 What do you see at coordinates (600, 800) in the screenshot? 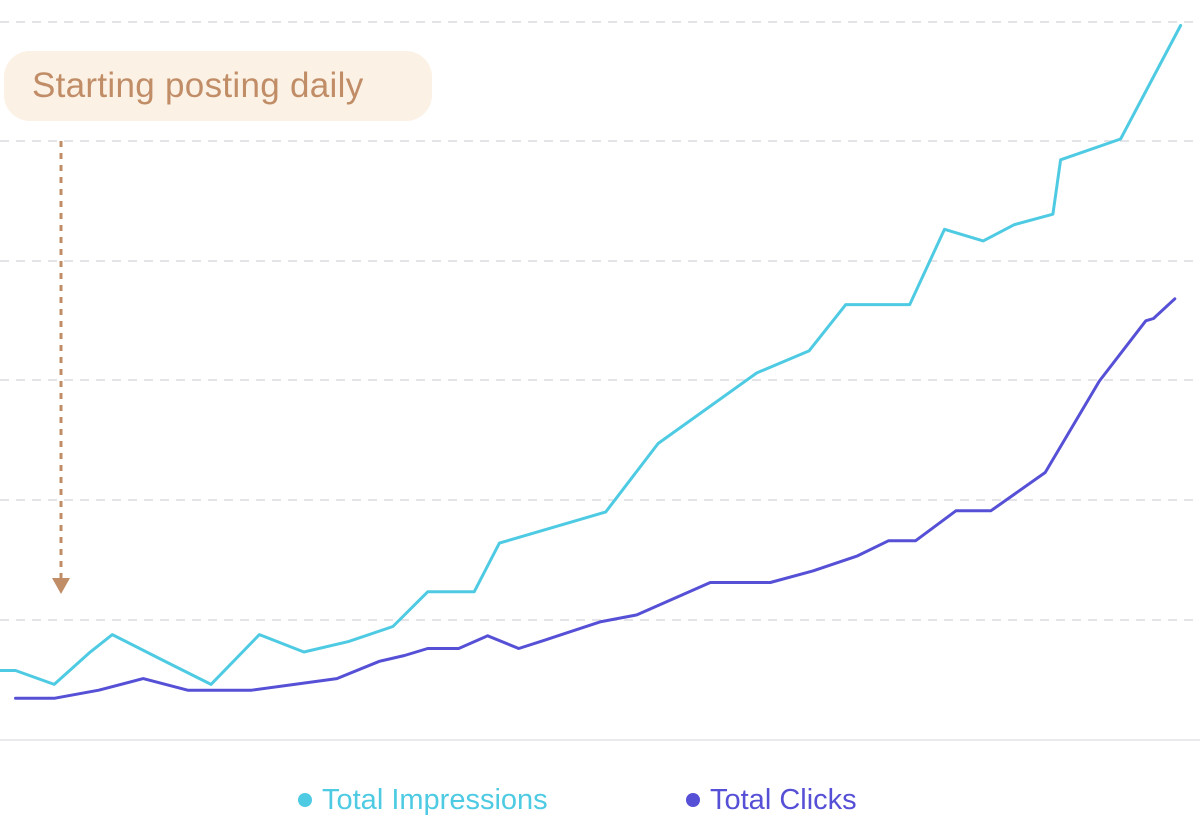
I see `chart-legend: Total Impressions Total Clicks` at bounding box center [600, 800].